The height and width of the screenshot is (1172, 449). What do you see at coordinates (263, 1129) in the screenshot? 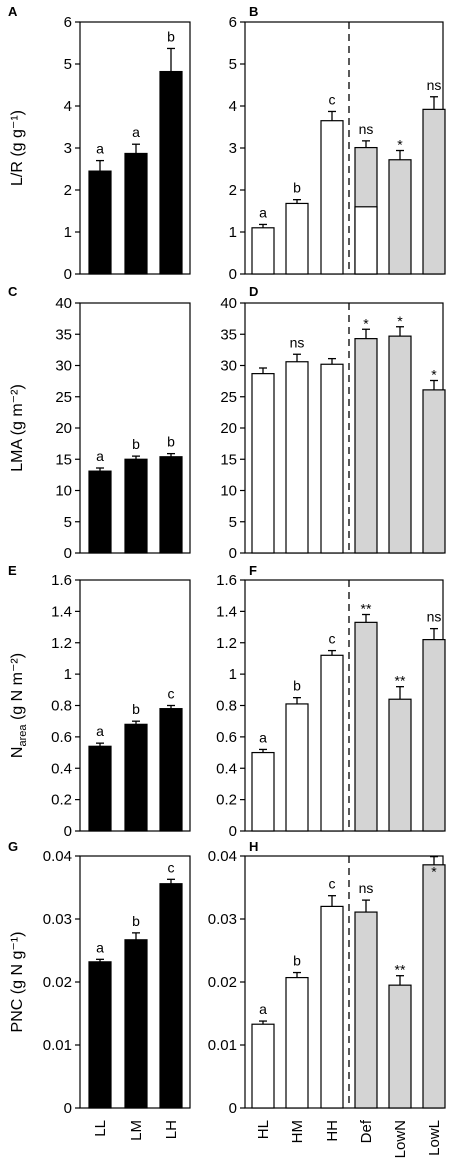
I see `category-label-hl: HL` at bounding box center [263, 1129].